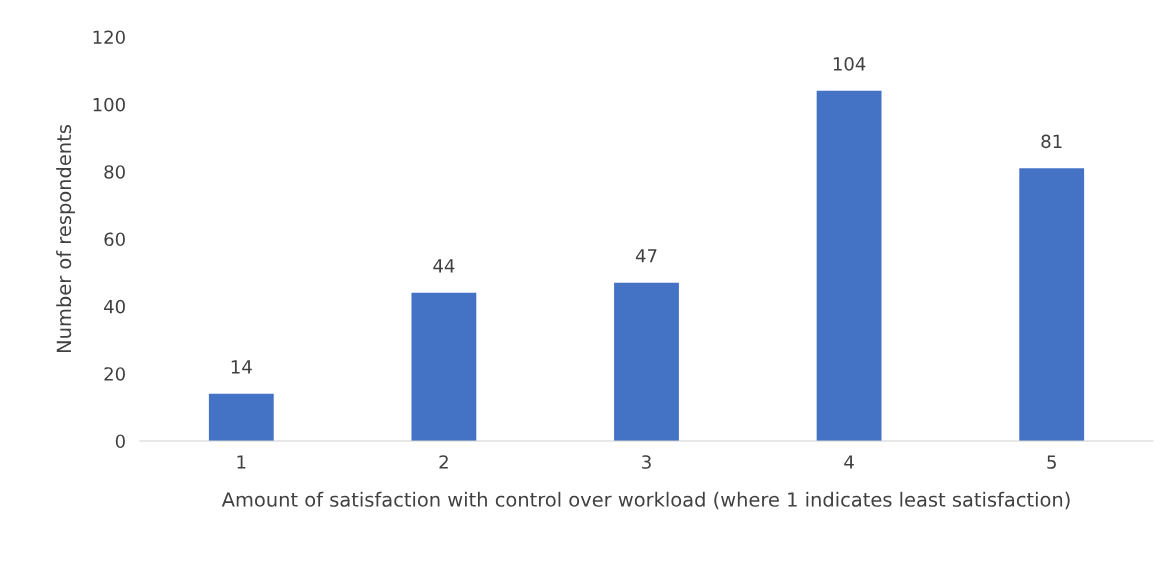 Image resolution: width=1173 pixels, height=588 pixels. I want to click on x-tick-label: 4, so click(849, 462).